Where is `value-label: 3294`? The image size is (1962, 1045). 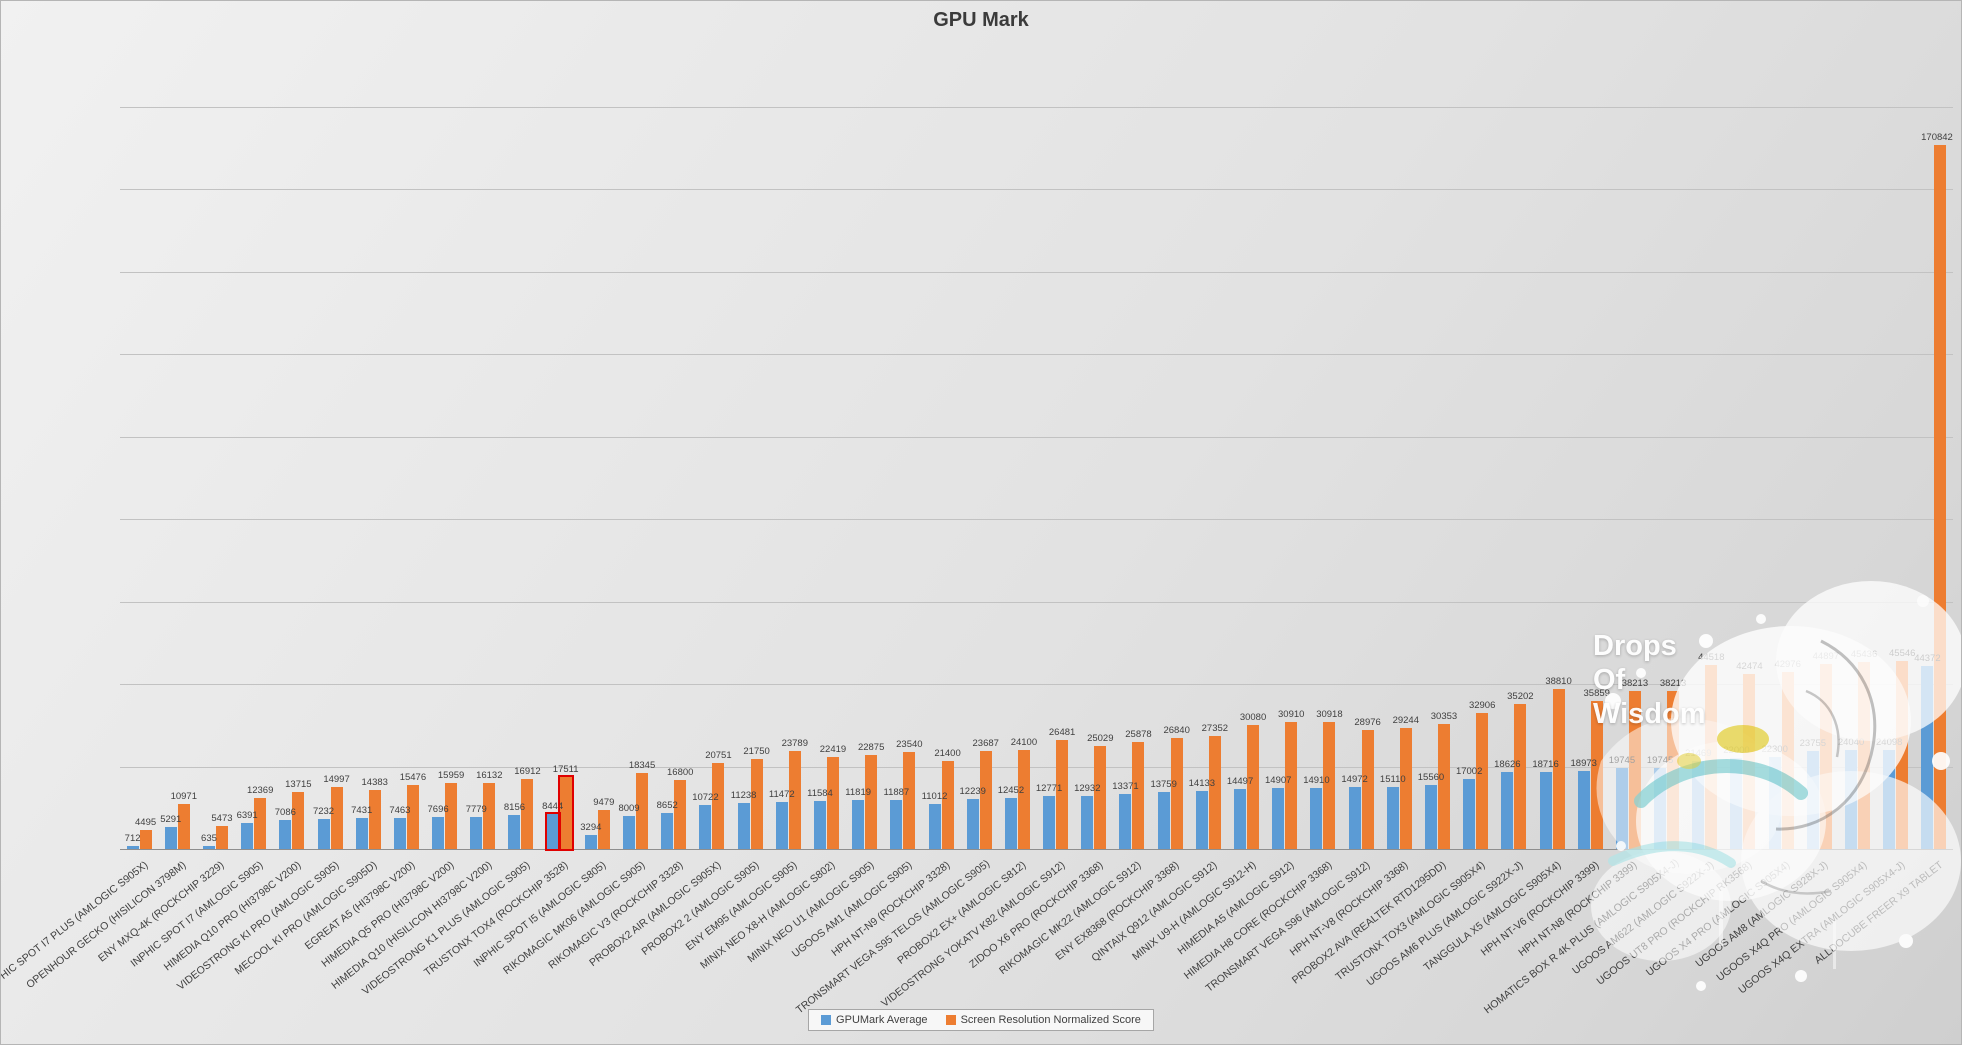 value-label: 3294 is located at coordinates (591, 828).